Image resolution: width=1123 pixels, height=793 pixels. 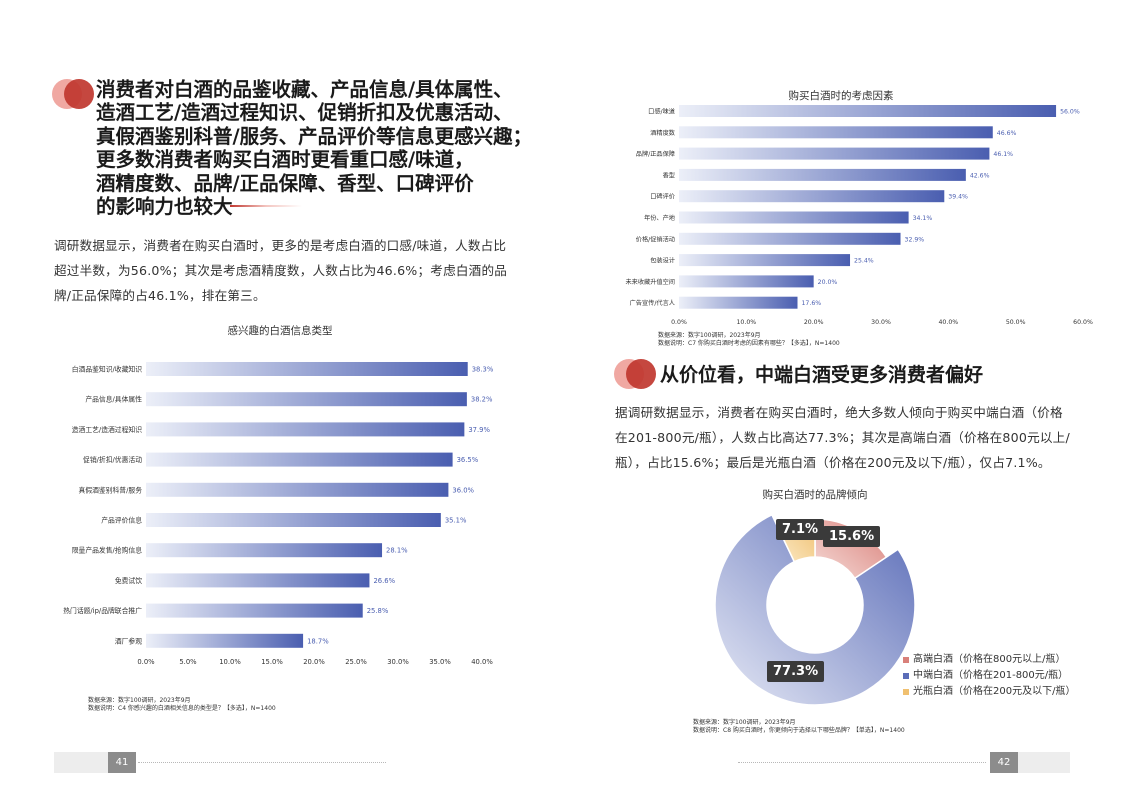 What do you see at coordinates (468, 460) in the screenshot?
I see `value-label: 36.5%` at bounding box center [468, 460].